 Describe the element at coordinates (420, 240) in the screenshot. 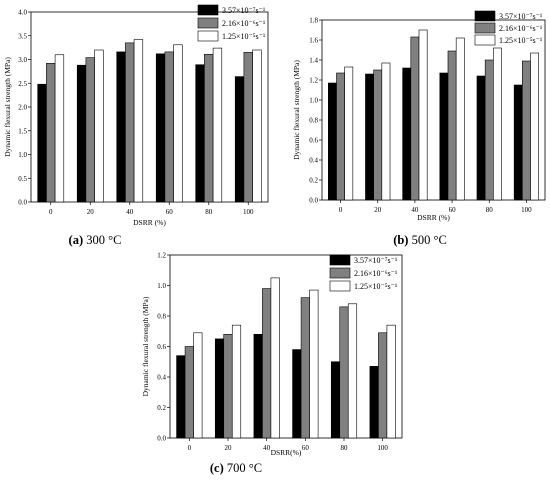

I see `panel-caption-500c: (b) 500 °C` at that location.